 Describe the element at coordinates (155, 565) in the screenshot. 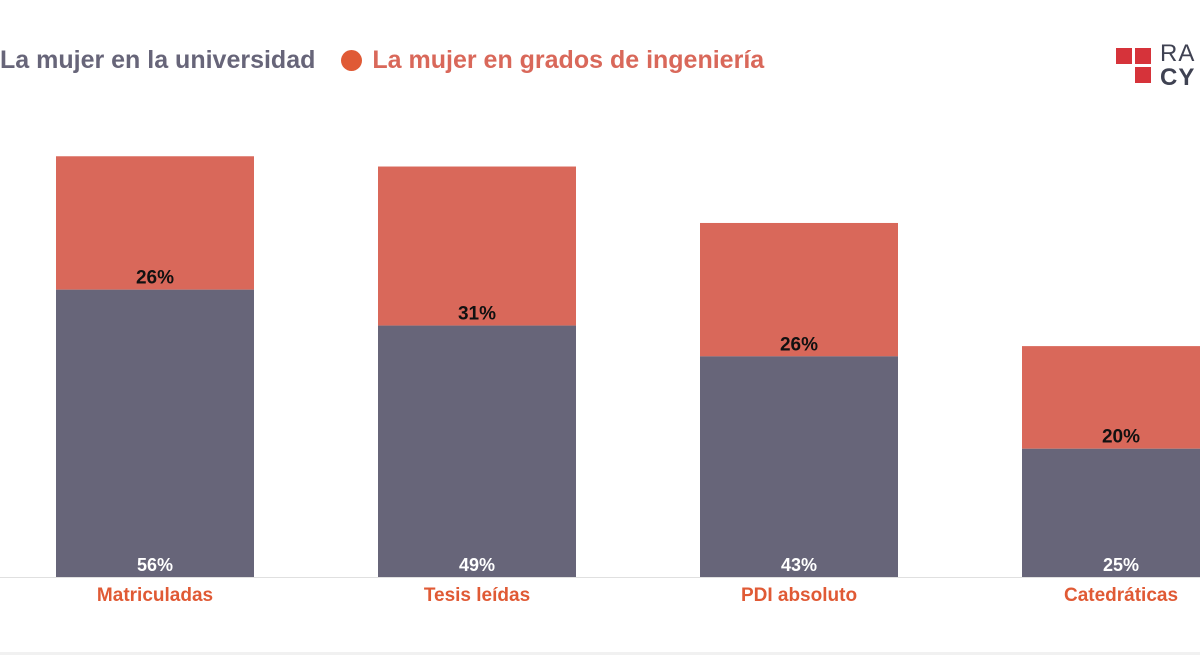

I see `data-label-university-0: 56%` at that location.